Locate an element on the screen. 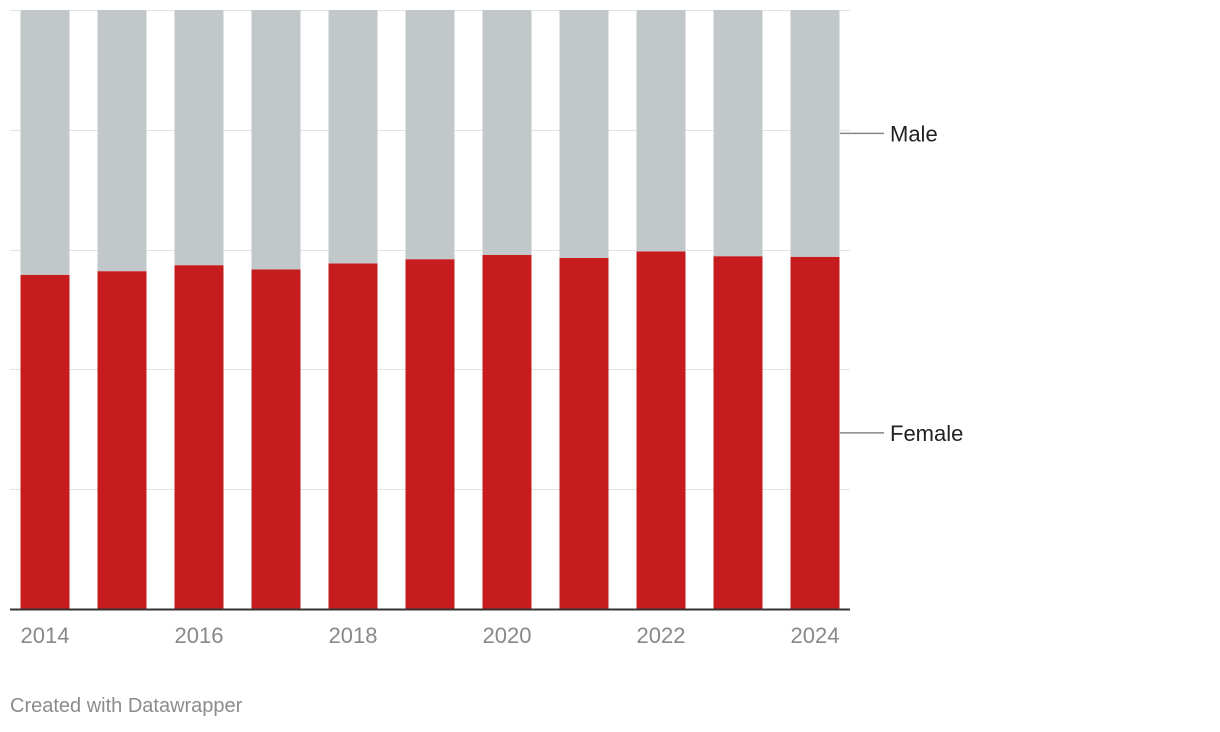 This screenshot has height=732, width=1220. bar-male-2017 is located at coordinates (276, 140).